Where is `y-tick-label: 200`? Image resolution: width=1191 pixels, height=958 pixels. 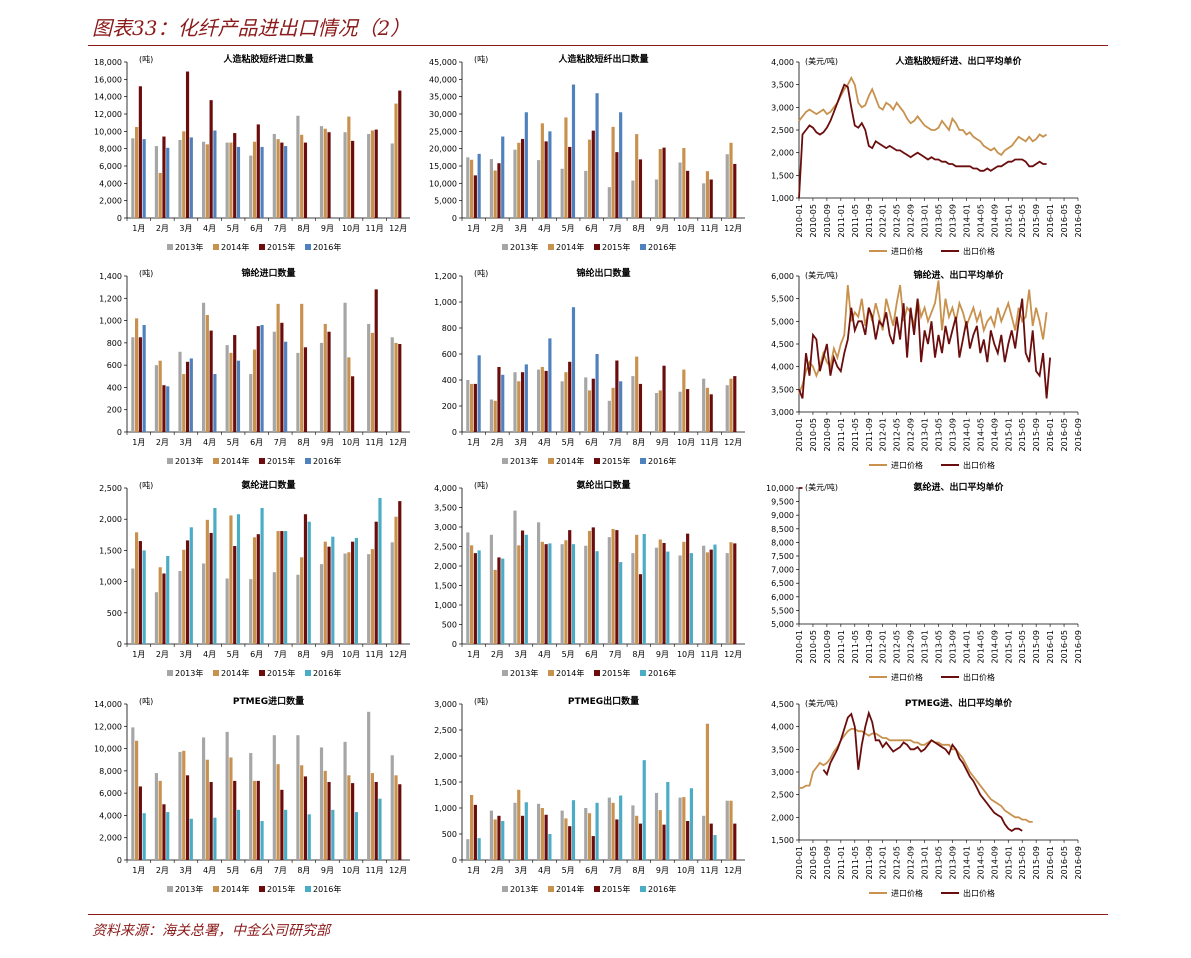 y-tick-label: 200 is located at coordinates (449, 406).